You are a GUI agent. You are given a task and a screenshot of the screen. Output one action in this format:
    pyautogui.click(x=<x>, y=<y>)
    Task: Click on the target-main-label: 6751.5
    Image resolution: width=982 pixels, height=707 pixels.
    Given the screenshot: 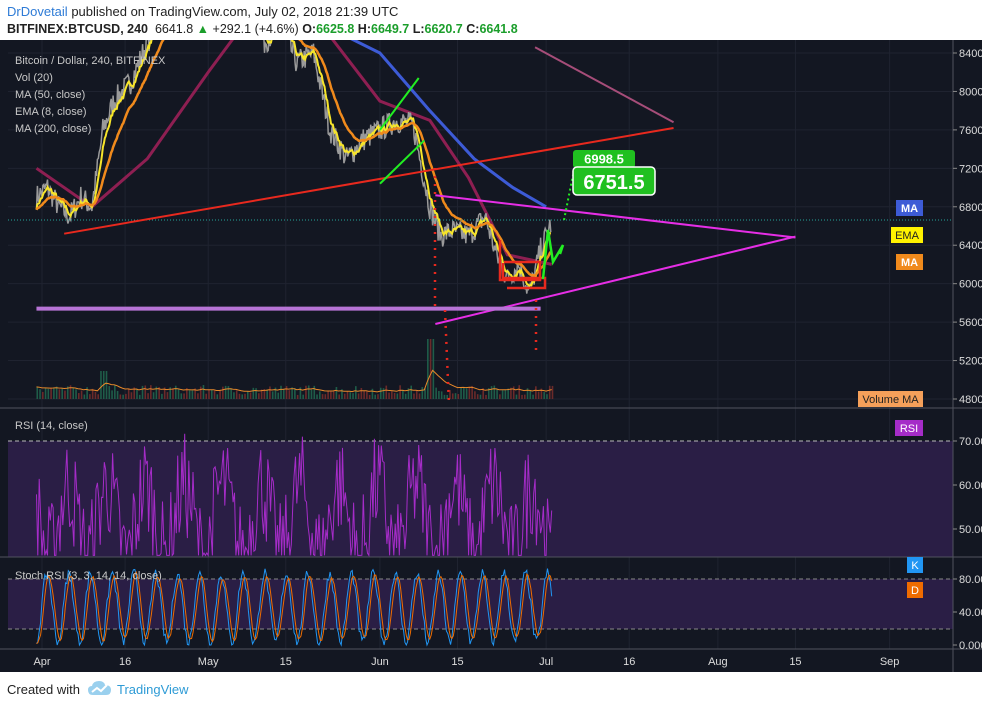 What is the action you would take?
    pyautogui.click(x=614, y=181)
    